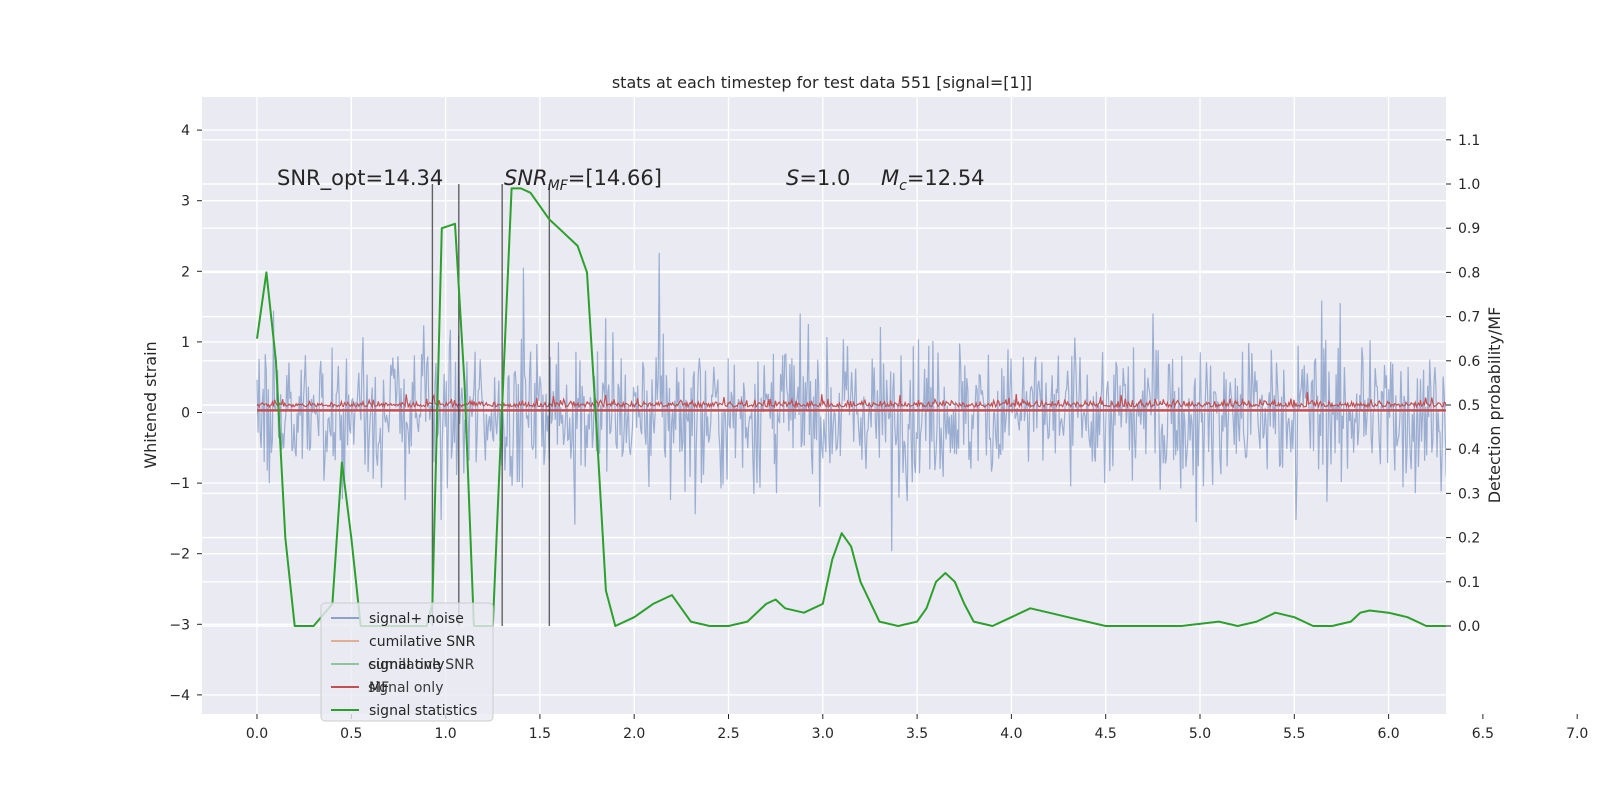 This screenshot has width=1600, height=804. Describe the element at coordinates (1469, 539) in the screenshot. I see `y2-tick-label: 0.2` at that location.